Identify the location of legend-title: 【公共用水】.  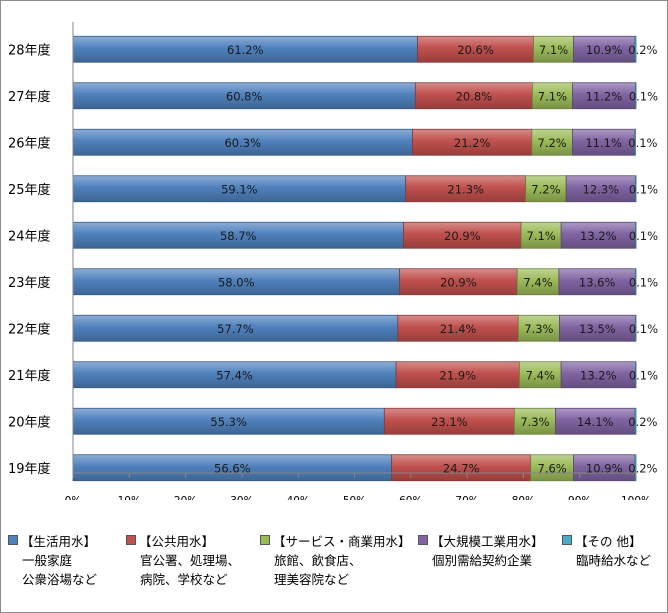
(177, 541).